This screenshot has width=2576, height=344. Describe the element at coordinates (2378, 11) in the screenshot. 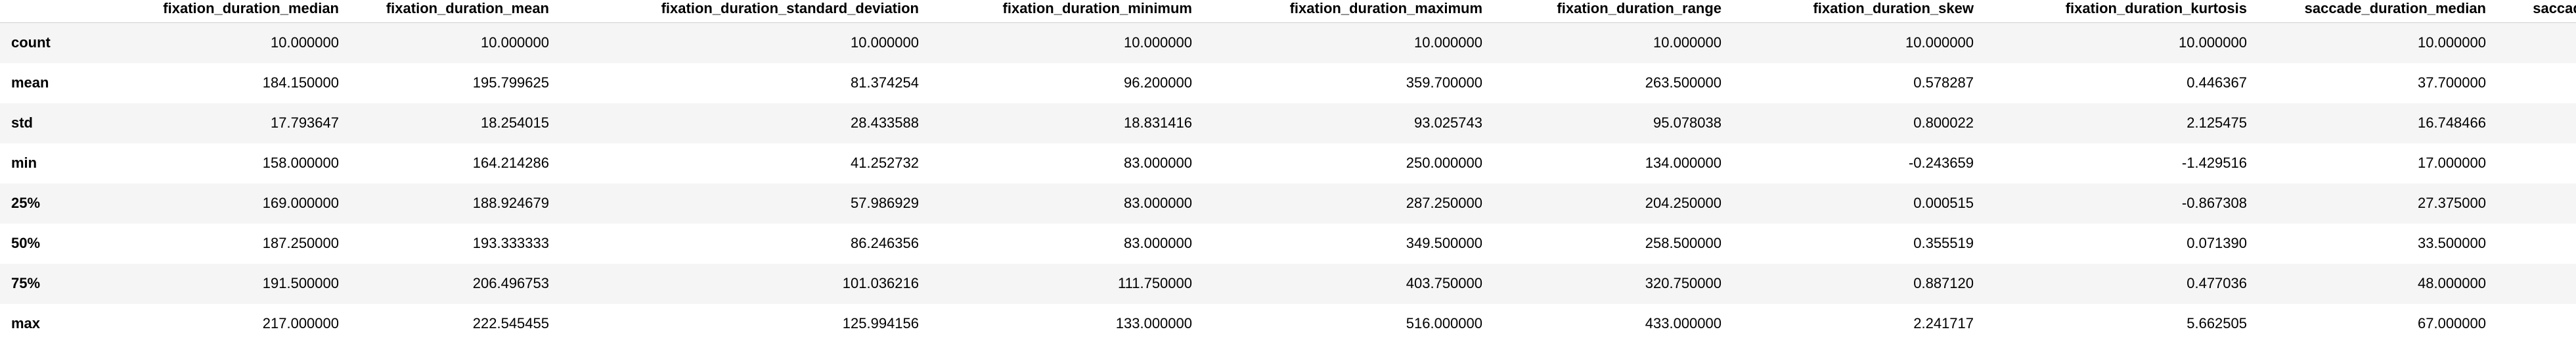

I see `column-header: saccade_duration_median` at that location.